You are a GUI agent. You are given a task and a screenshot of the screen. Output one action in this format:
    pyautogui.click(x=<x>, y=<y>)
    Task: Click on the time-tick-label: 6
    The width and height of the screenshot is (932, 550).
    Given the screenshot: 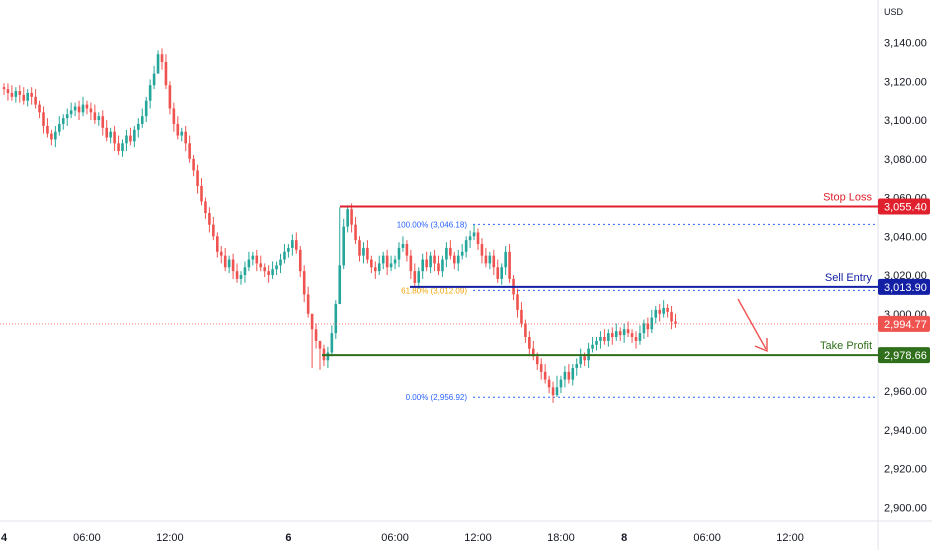 What is the action you would take?
    pyautogui.click(x=288, y=538)
    